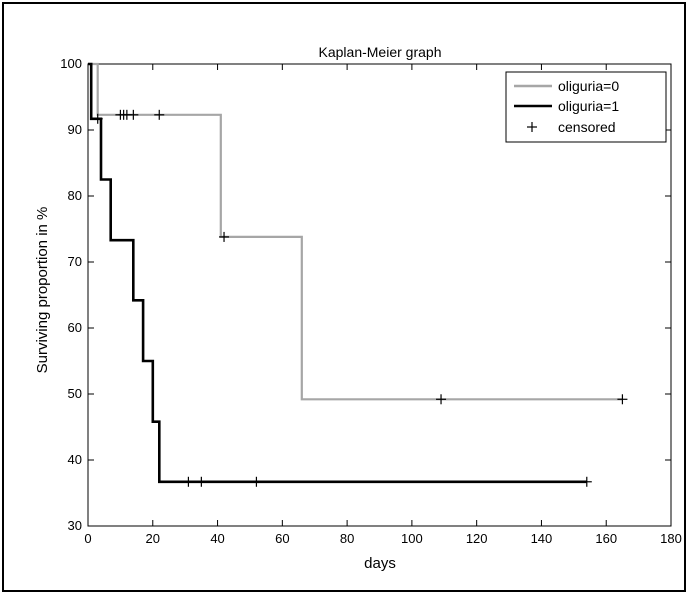 The height and width of the screenshot is (596, 690). What do you see at coordinates (671, 538) in the screenshot?
I see `x-tick-label: 180` at bounding box center [671, 538].